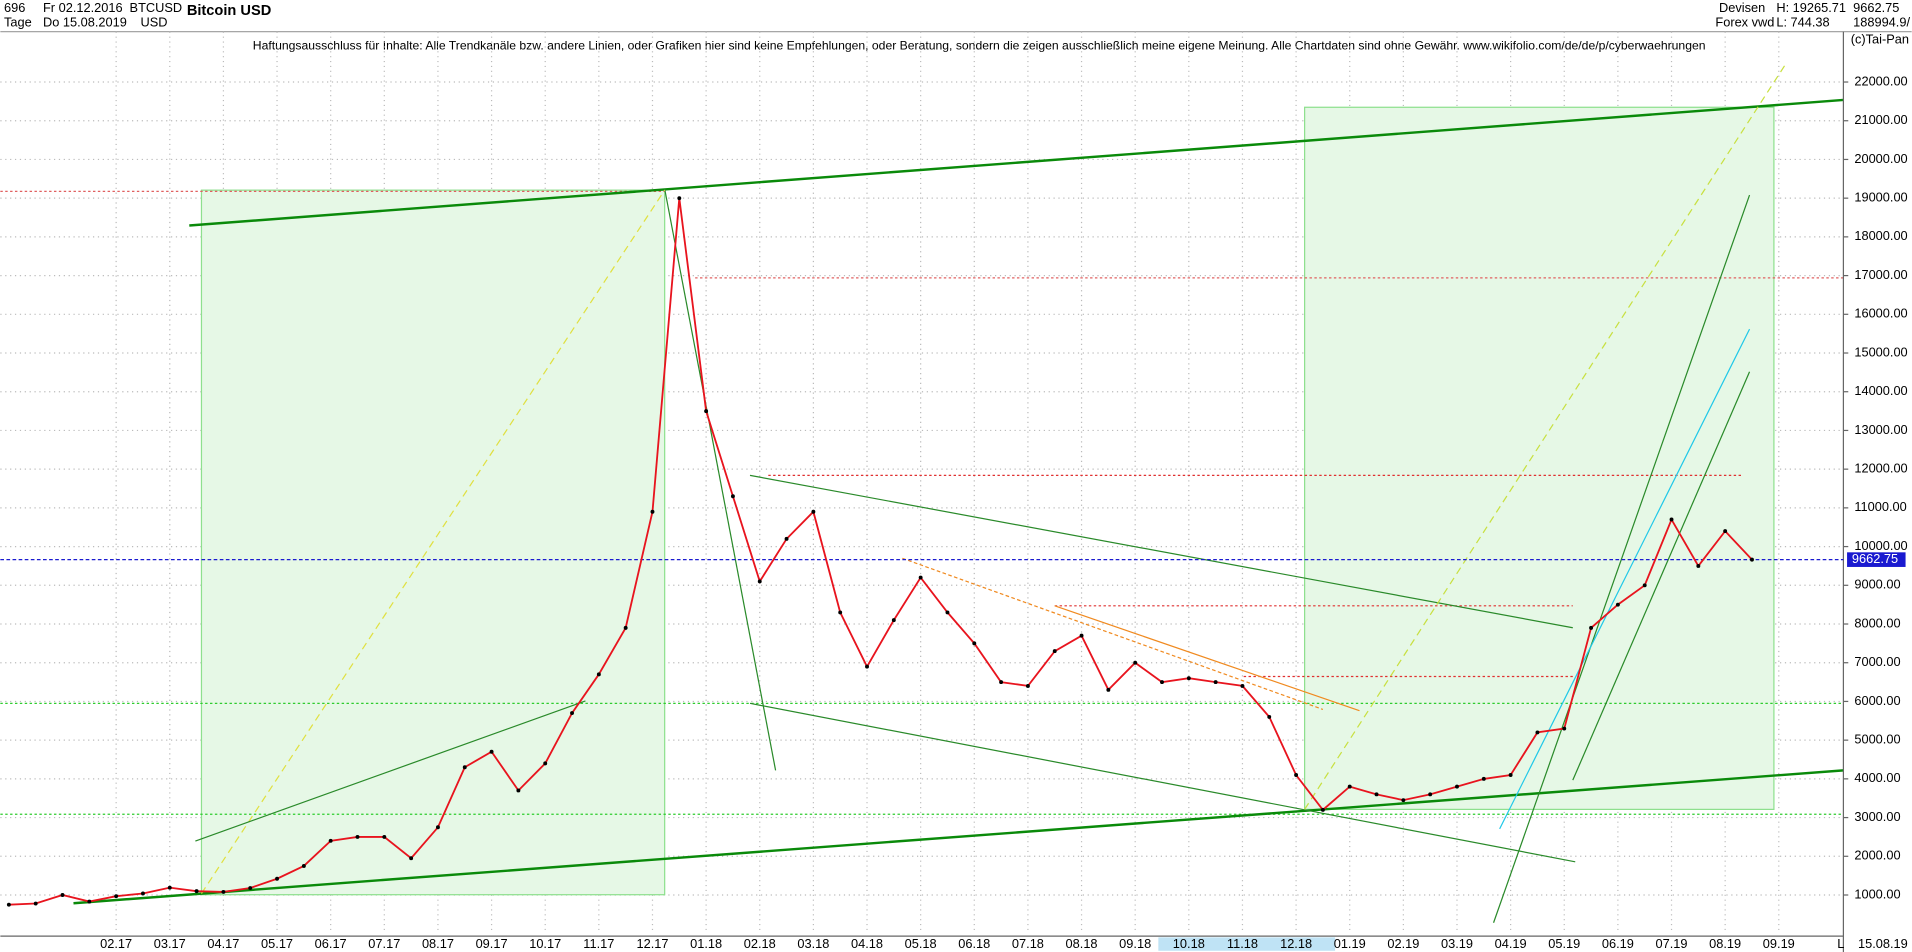  What do you see at coordinates (229, 11) in the screenshot?
I see `chart-title: Bitcoin USD` at bounding box center [229, 11].